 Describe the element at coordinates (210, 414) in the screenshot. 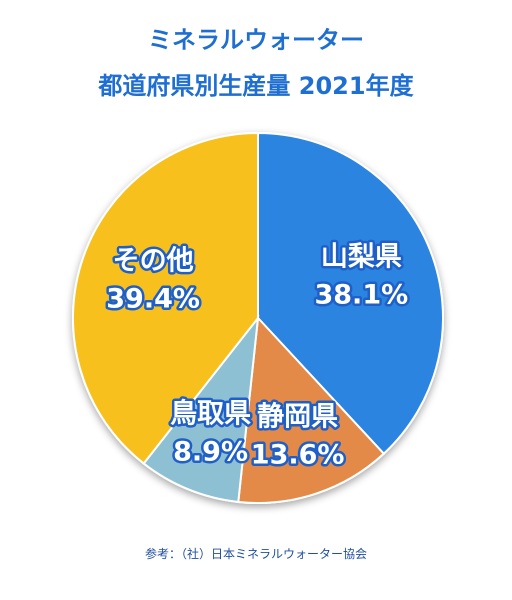

I see `slice-label: 鳥取県` at that location.